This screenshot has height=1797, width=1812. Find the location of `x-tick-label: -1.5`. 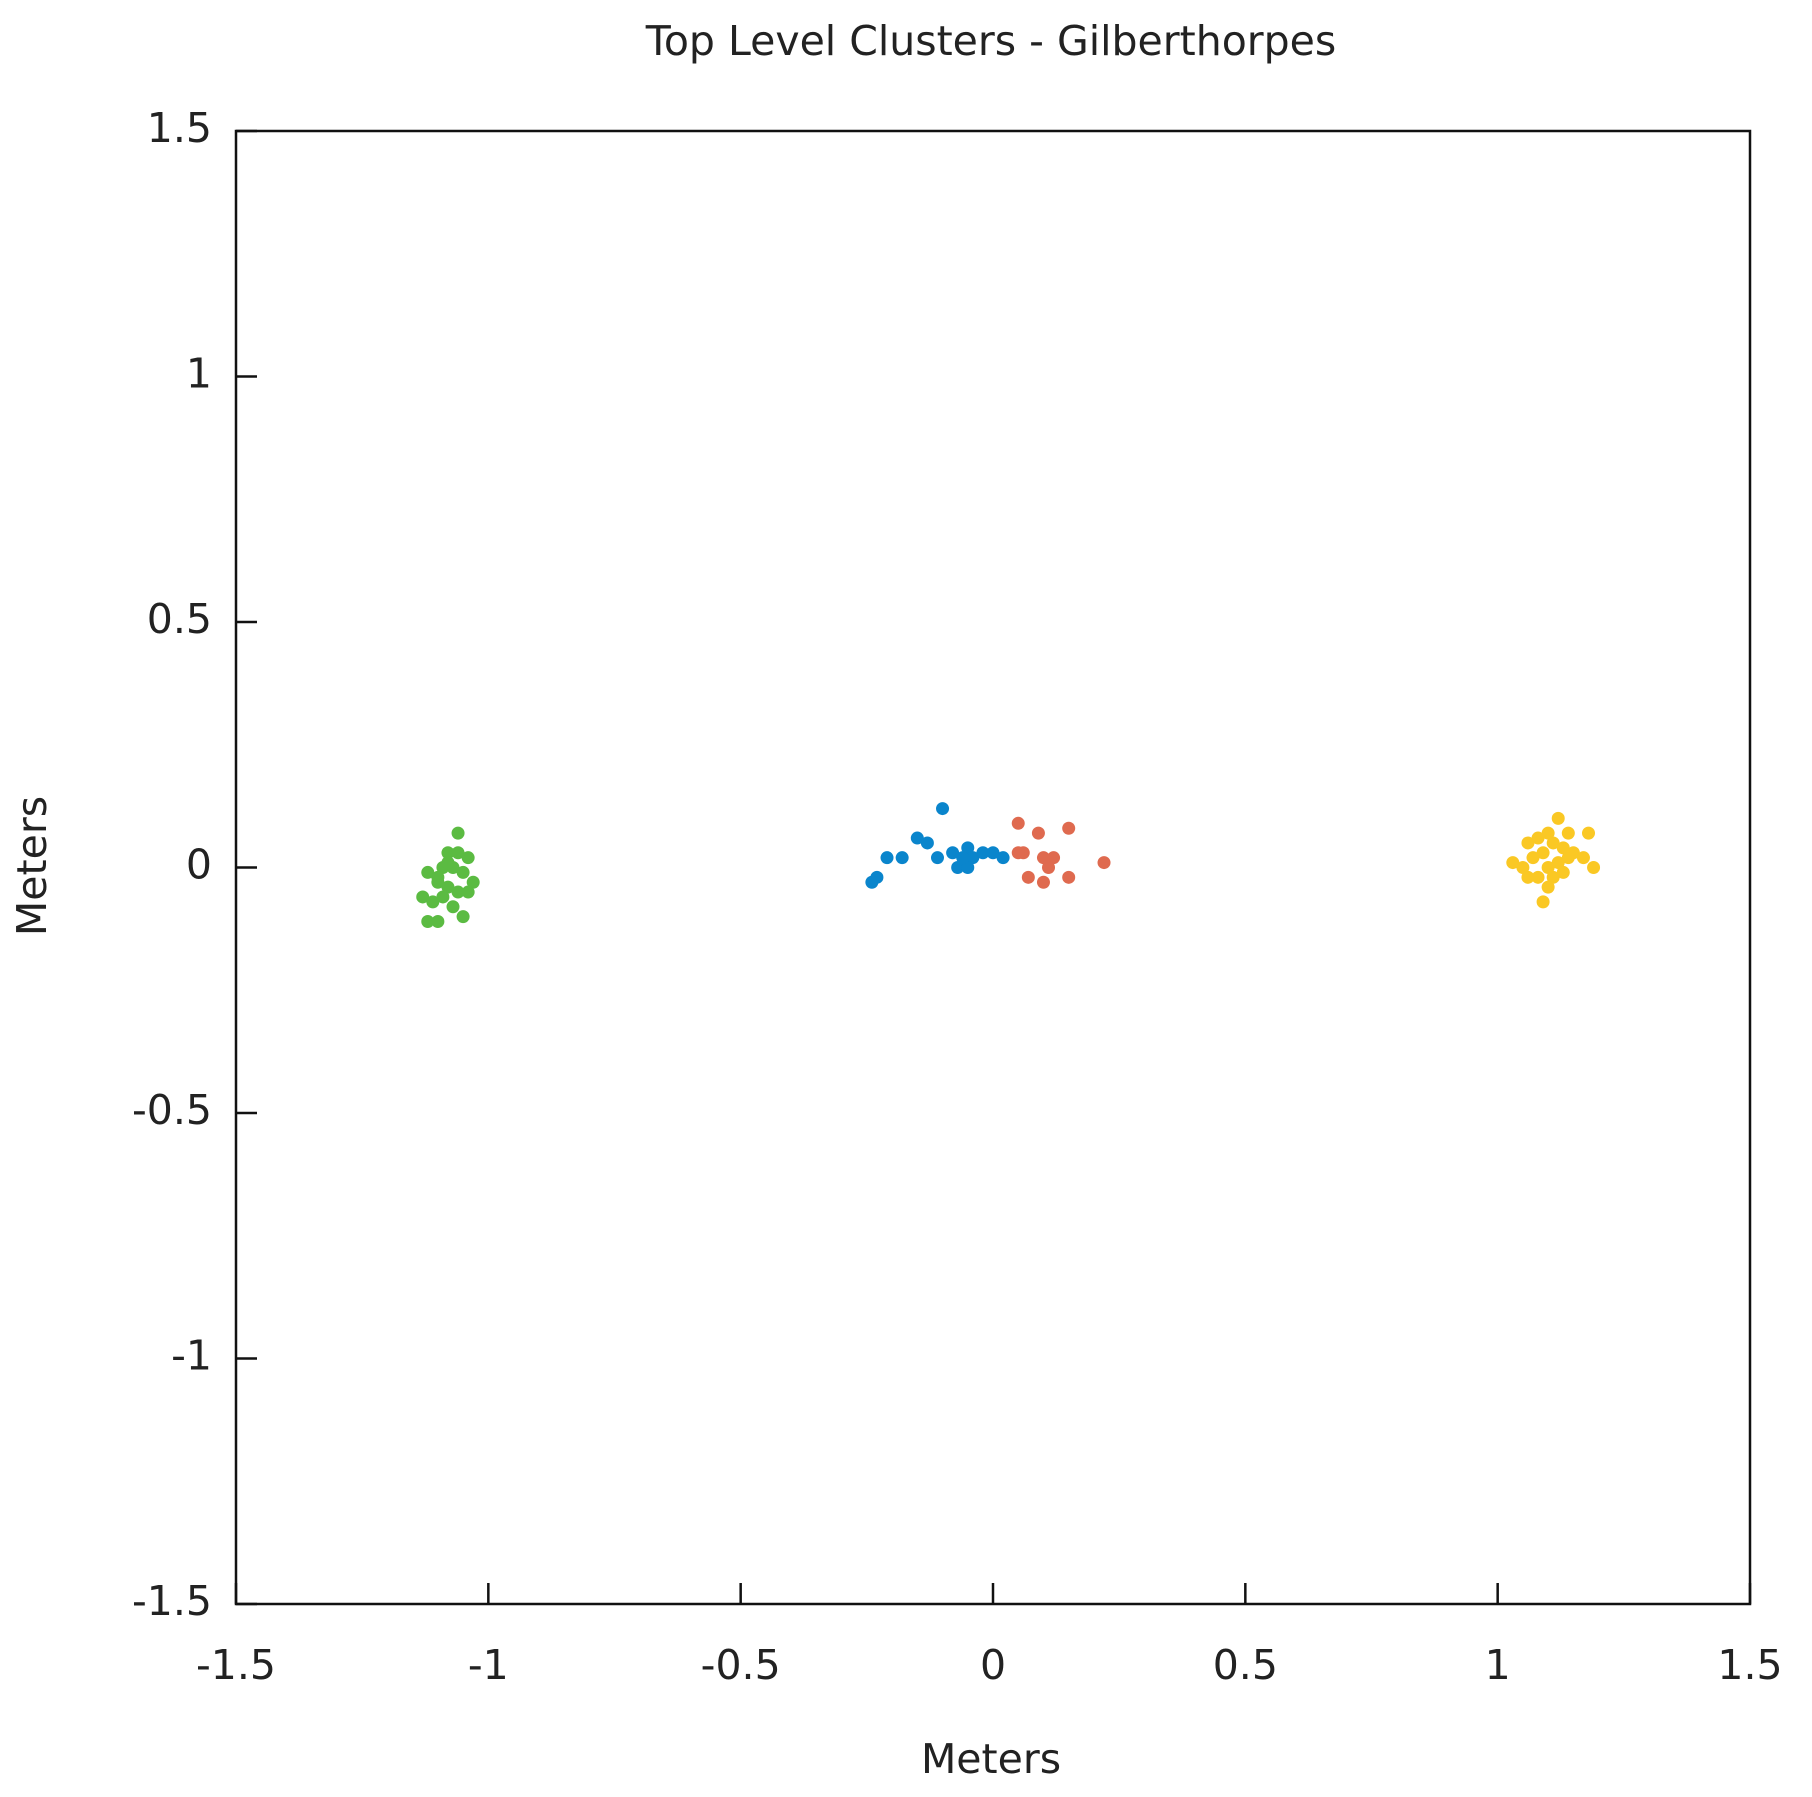

x-tick-label: -1.5 is located at coordinates (236, 1665).